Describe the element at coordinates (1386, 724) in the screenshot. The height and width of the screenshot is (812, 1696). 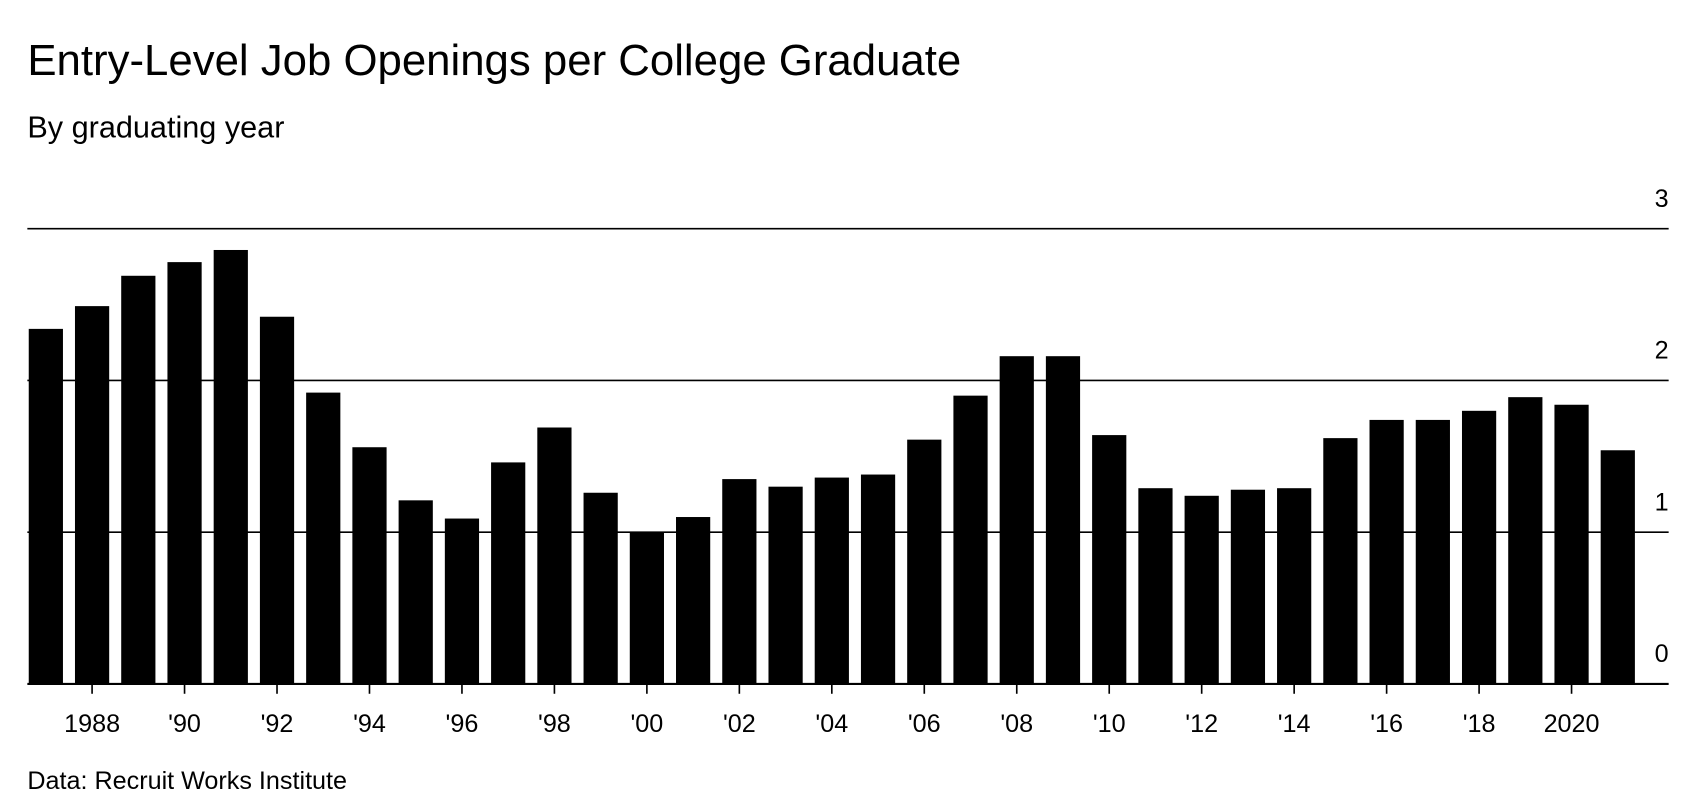
I see `x-tick-label: '16` at that location.